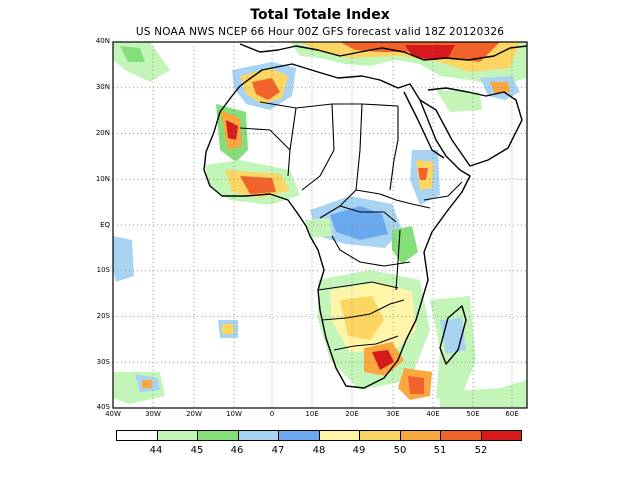  Describe the element at coordinates (359, 223) in the screenshot. I see `shade-ca-darkblue` at that location.